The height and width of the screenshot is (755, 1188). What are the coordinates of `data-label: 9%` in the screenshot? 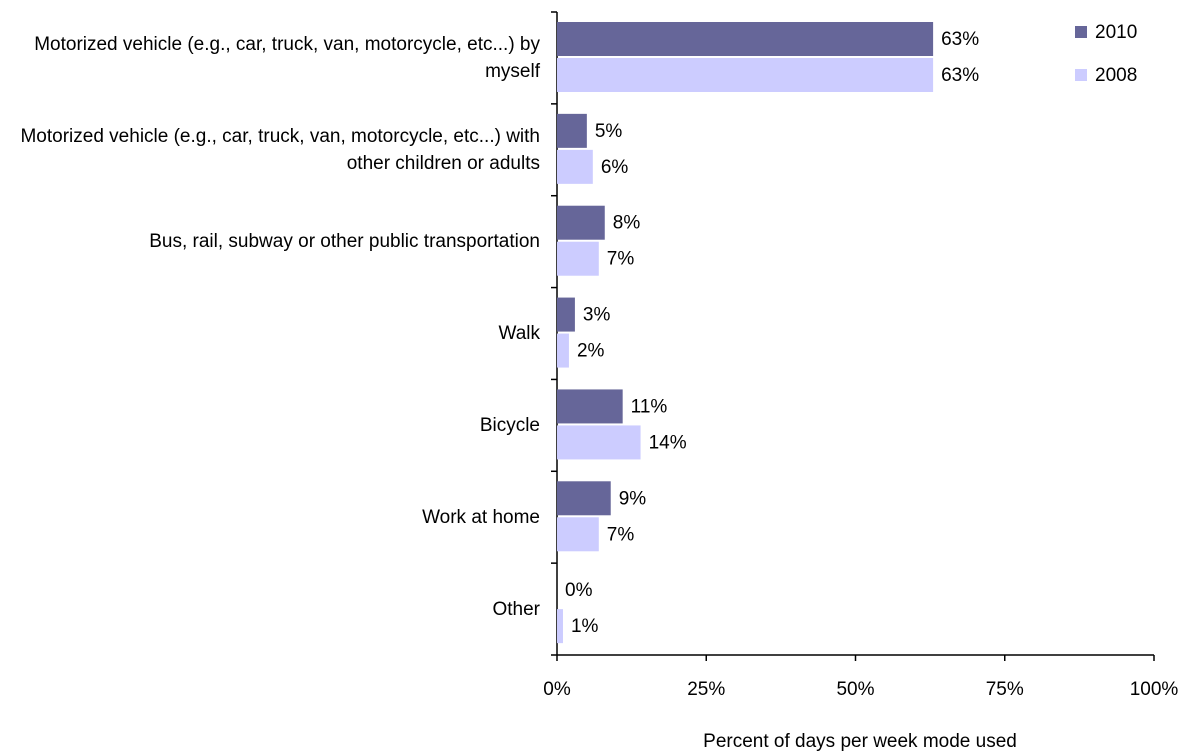 It's located at (633, 498).